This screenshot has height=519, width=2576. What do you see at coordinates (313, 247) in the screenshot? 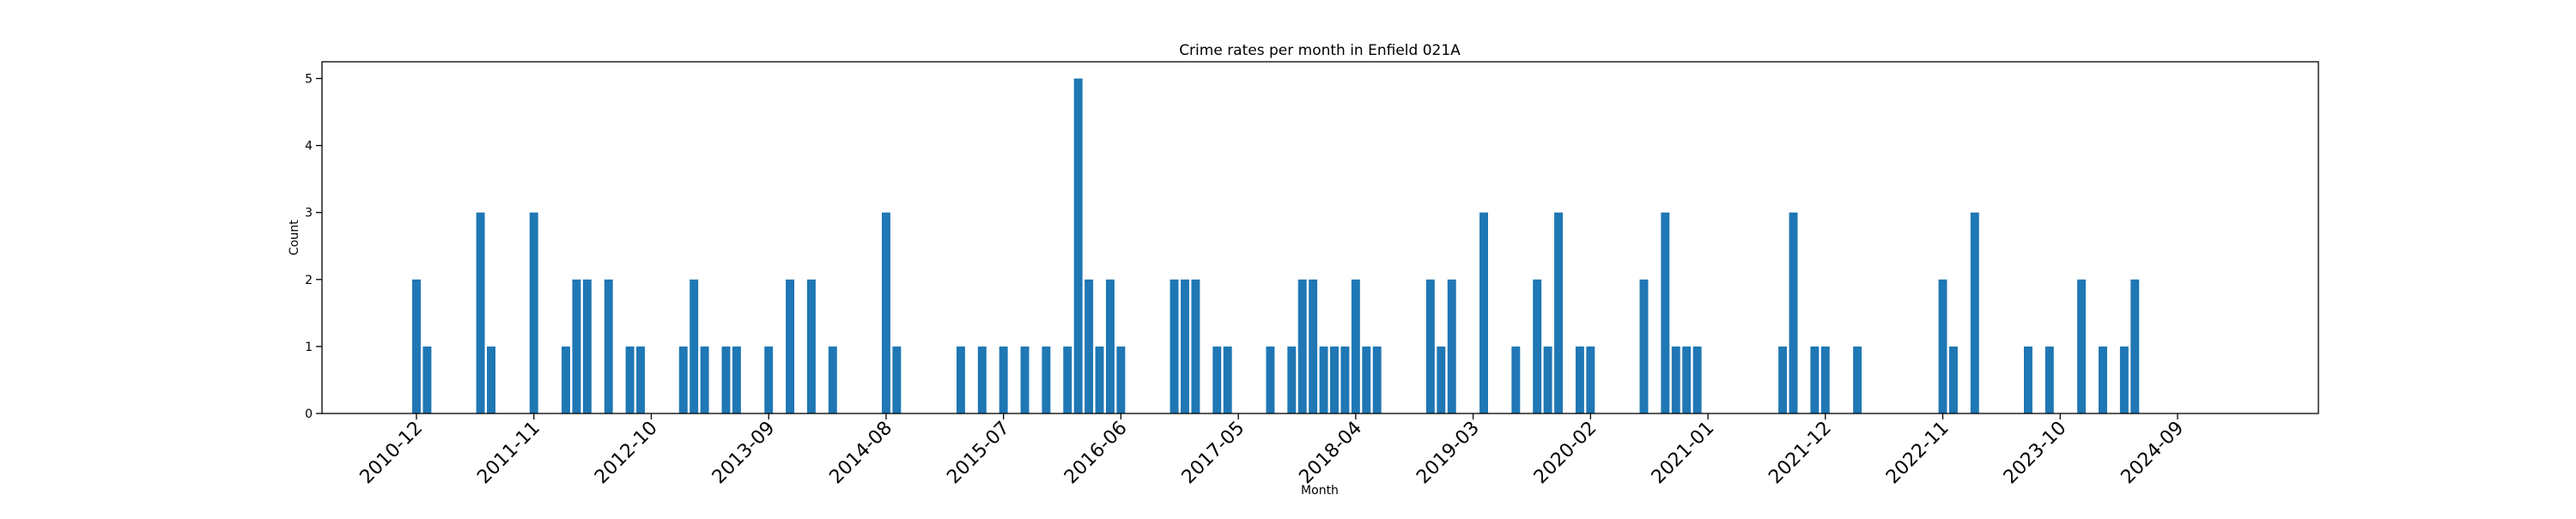
I see `y-axis-ticks: 0 1 2 3 4 5` at bounding box center [313, 247].